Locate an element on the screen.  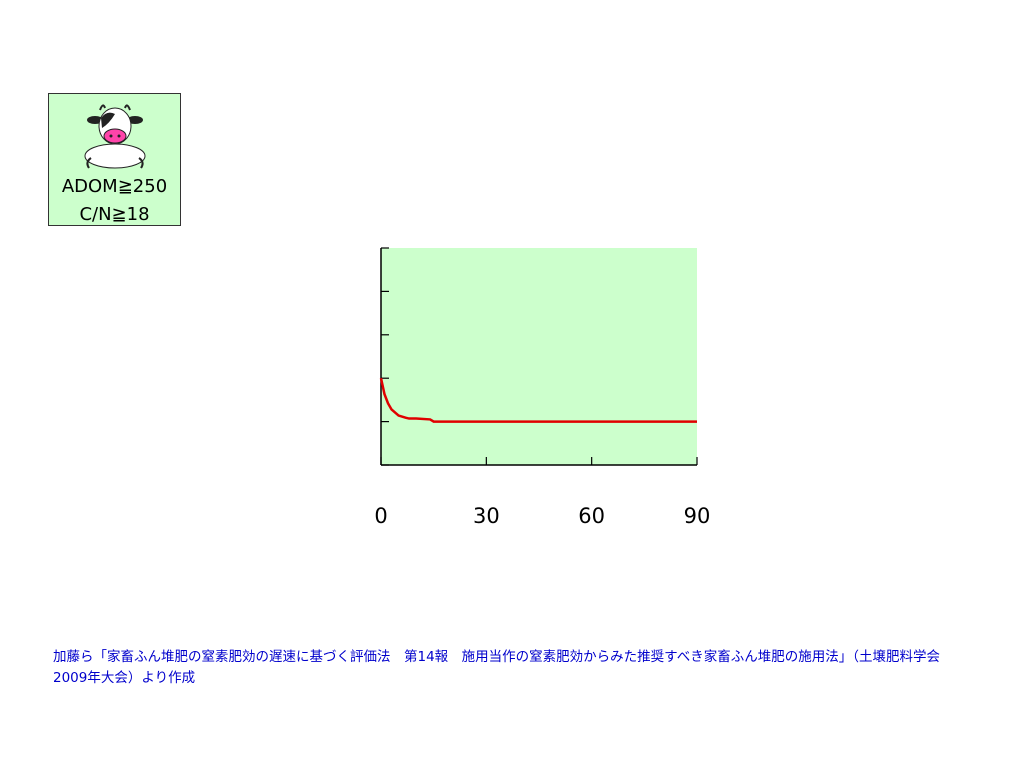
badge-line: ADOM≧250 is located at coordinates (114, 186).